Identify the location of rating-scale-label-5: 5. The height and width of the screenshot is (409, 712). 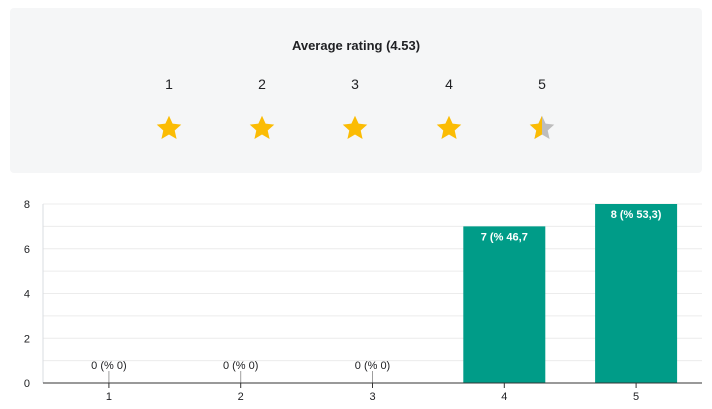
(542, 84).